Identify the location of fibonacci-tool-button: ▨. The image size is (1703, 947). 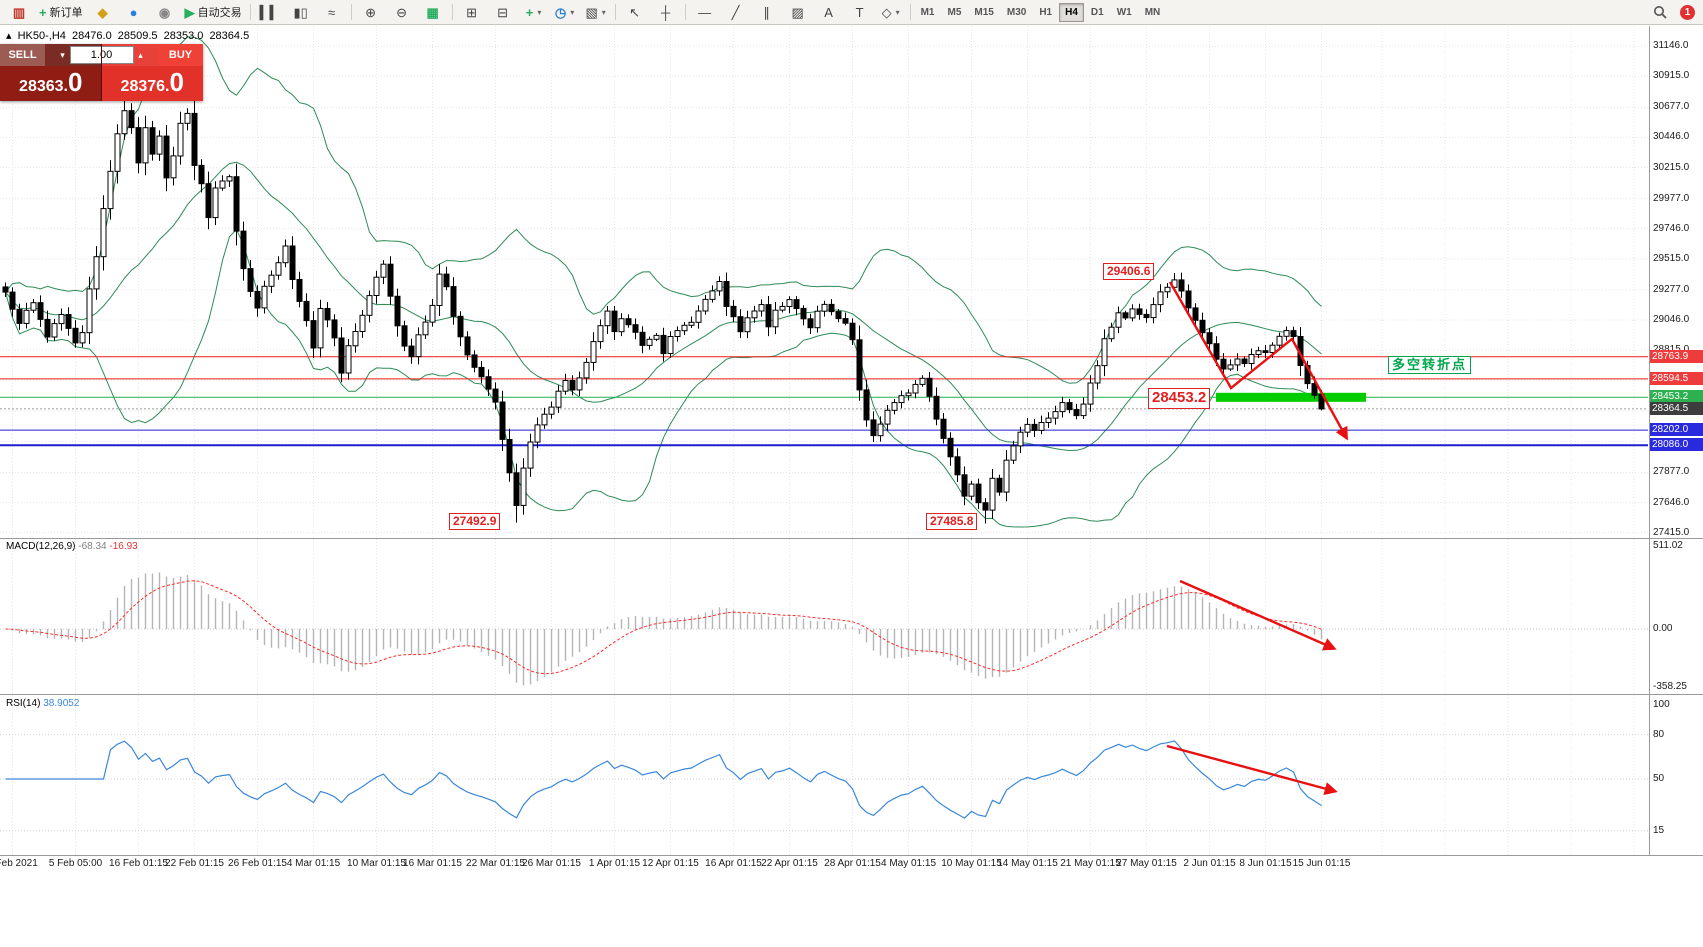
(798, 12).